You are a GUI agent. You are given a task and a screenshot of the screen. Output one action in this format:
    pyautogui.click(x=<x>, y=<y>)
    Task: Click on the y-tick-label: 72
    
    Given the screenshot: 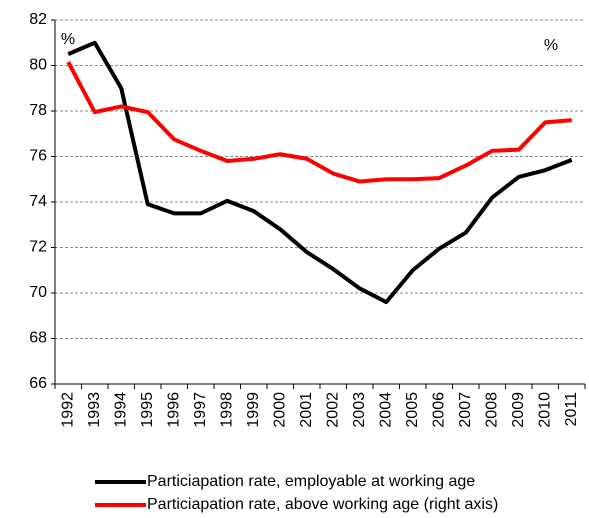 What is the action you would take?
    pyautogui.click(x=38, y=247)
    